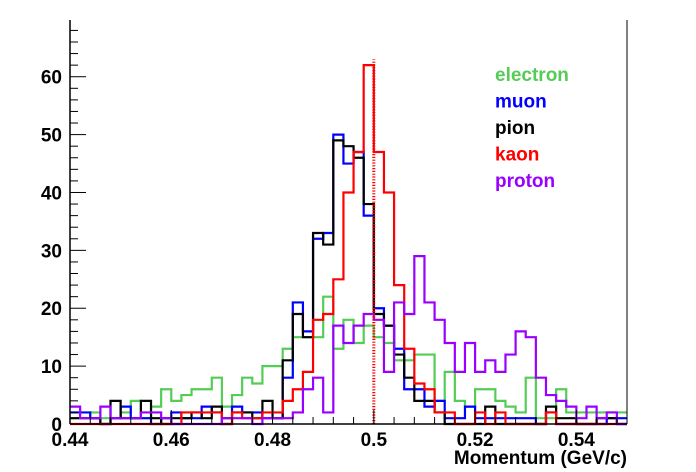  Describe the element at coordinates (171, 440) in the screenshot. I see `x-tick-label: 0.46` at that location.